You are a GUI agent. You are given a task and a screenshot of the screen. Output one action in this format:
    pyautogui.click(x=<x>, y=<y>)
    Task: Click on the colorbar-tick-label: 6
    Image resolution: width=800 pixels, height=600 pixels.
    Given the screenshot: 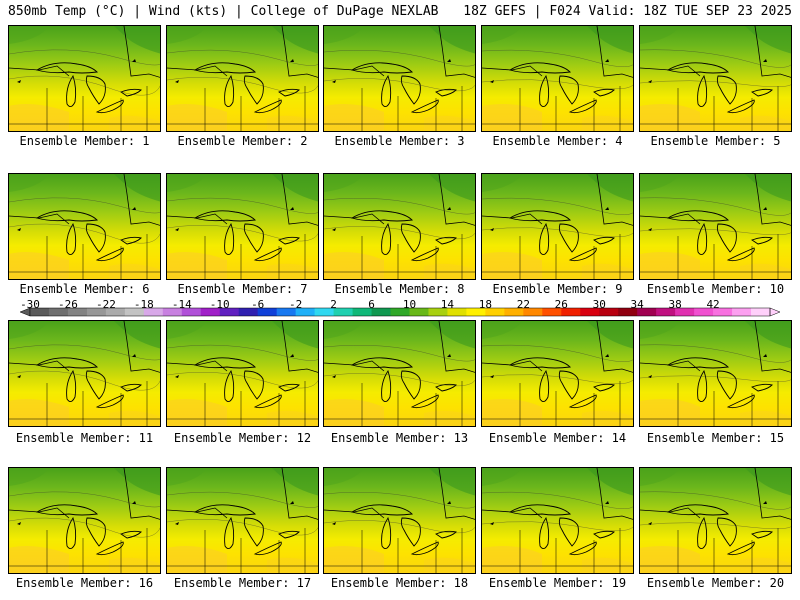 What is the action you would take?
    pyautogui.click(x=371, y=304)
    